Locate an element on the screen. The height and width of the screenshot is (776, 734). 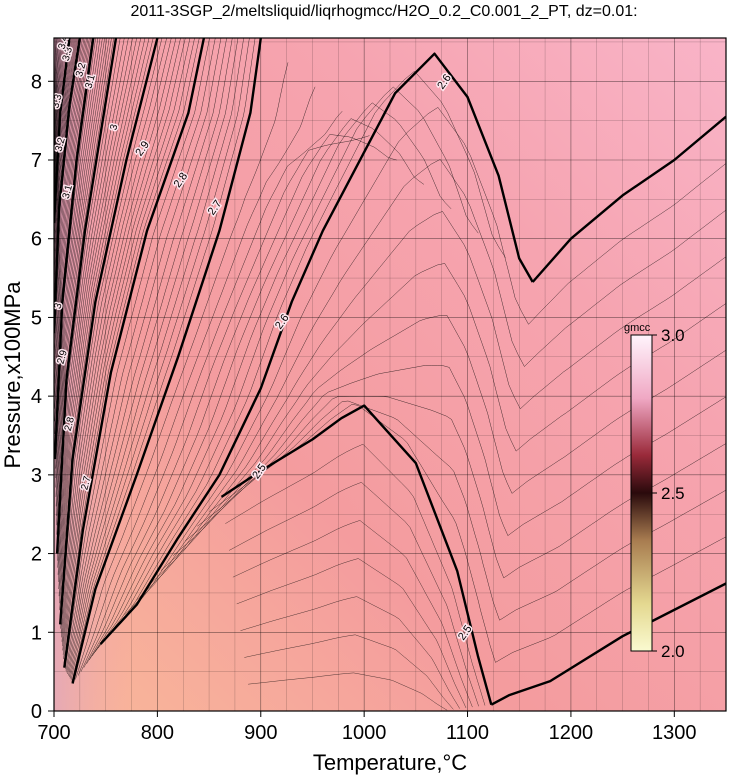
x-tick-label: 1300 is located at coordinates (674, 733).